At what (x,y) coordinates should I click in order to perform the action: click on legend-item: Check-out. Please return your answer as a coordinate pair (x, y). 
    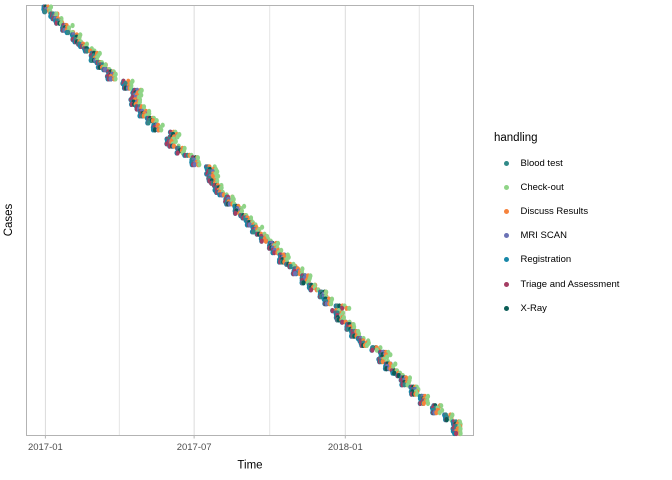
    Looking at the image, I should click on (556, 187).